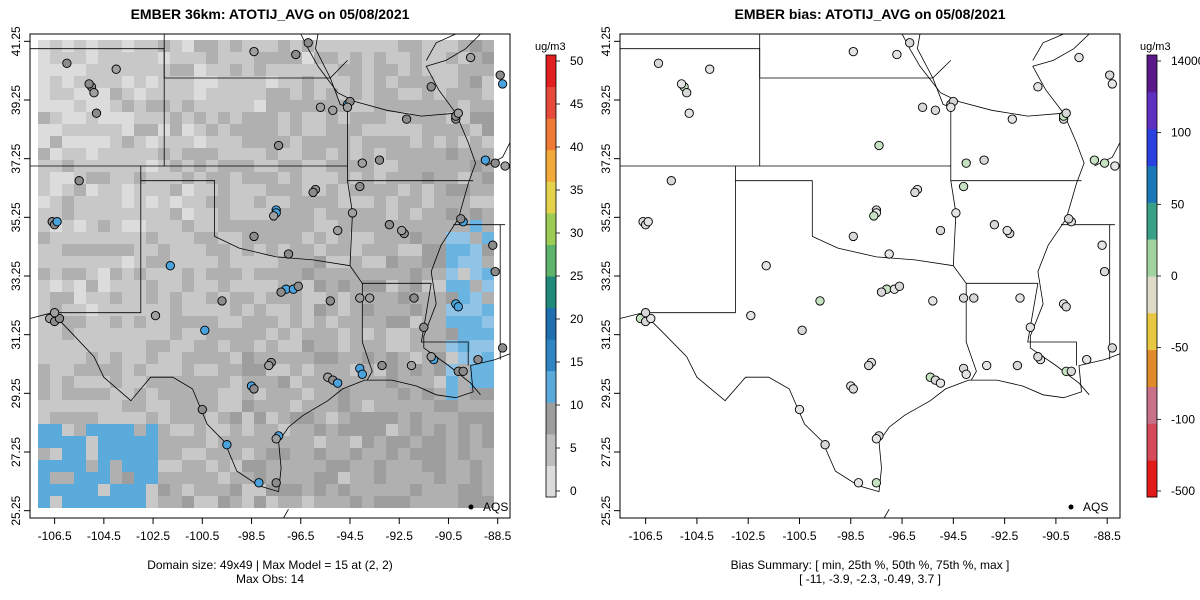 This screenshot has height=600, width=1200. What do you see at coordinates (202, 536) in the screenshot?
I see `x-tick-label: -100.5` at bounding box center [202, 536].